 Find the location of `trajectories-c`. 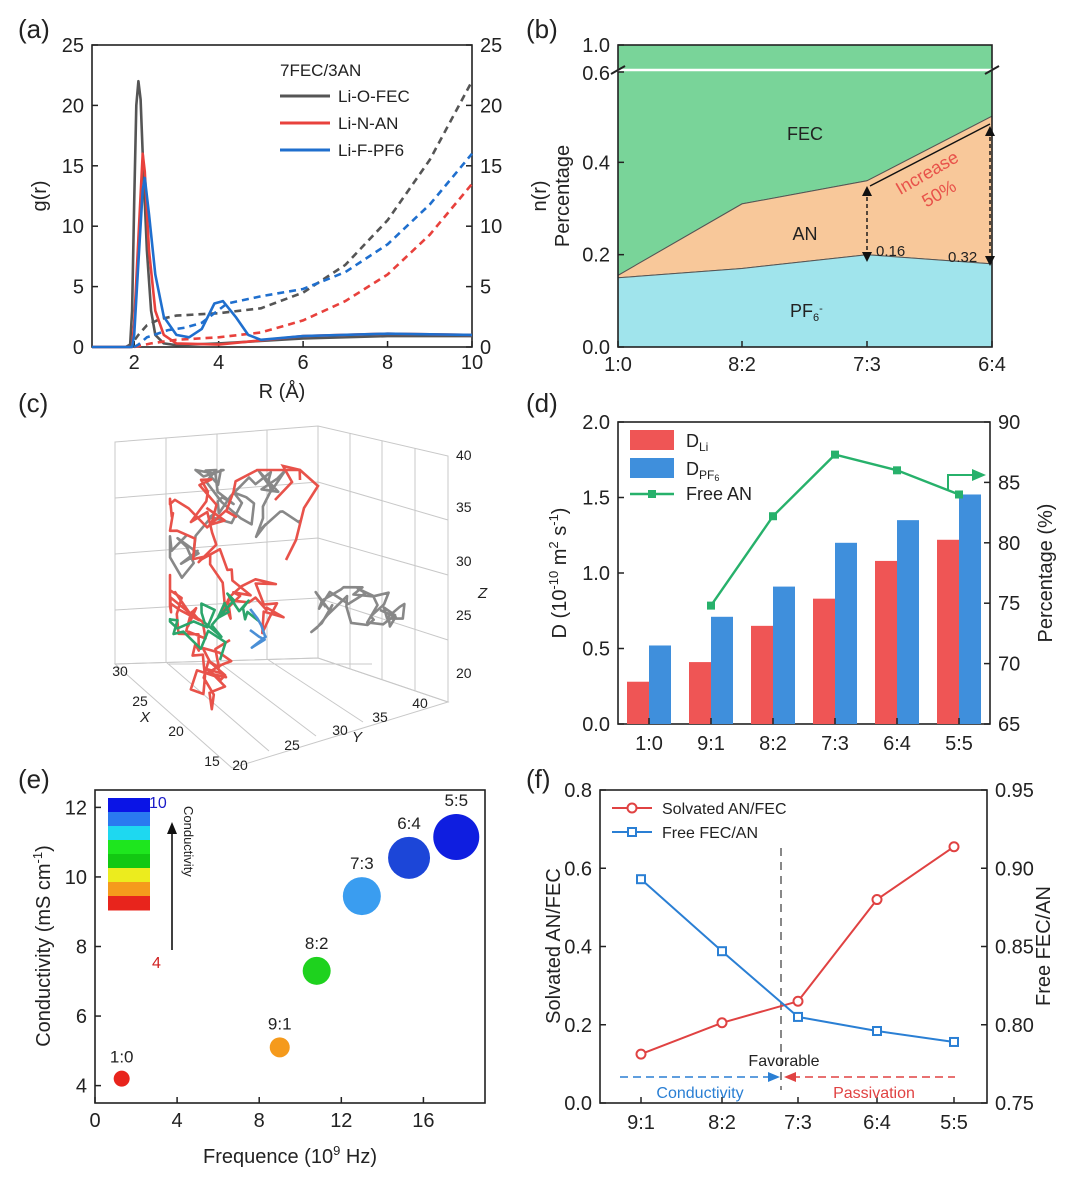

trajectories-c is located at coordinates (287, 587).